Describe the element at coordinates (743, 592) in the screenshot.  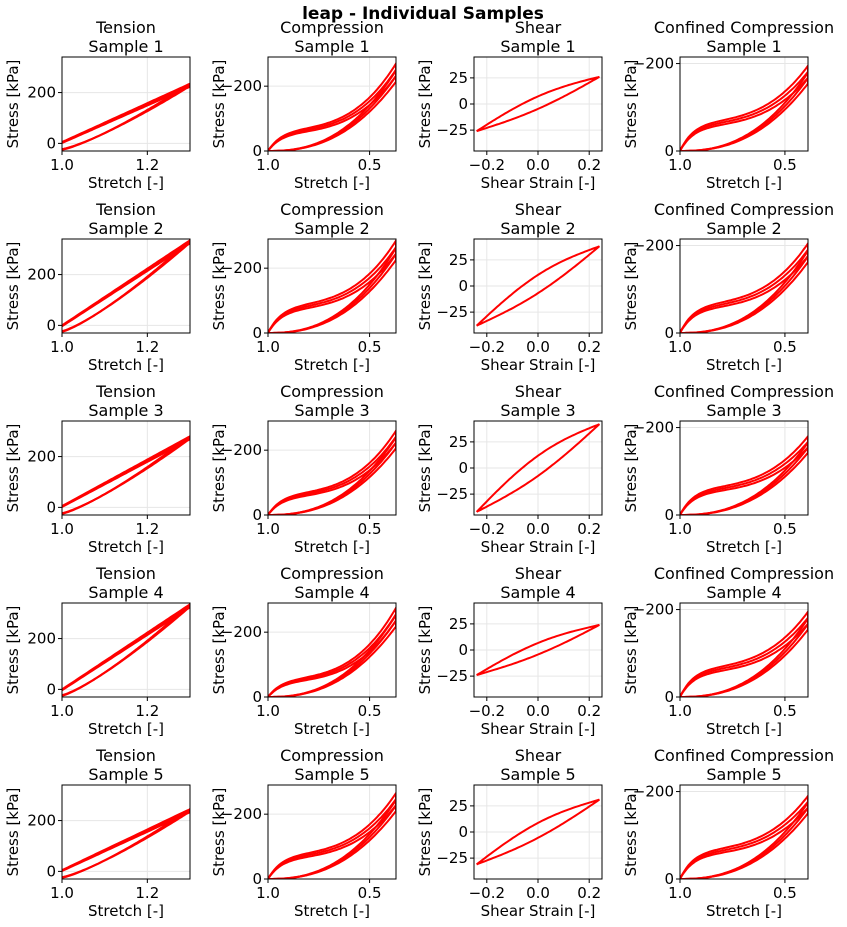
I see `subplot-title-sample: Sample 4` at that location.